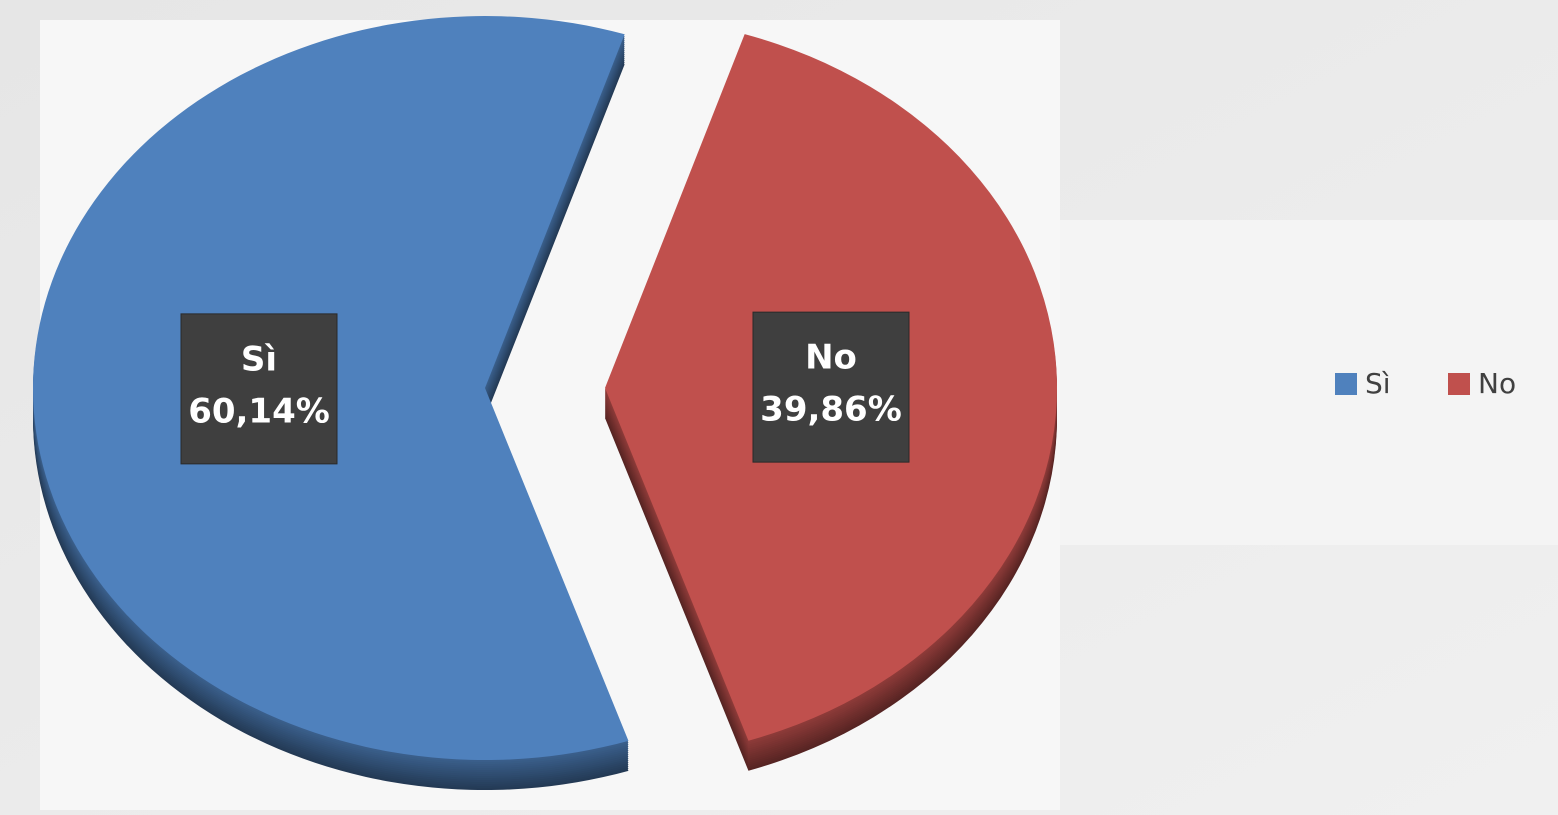  I want to click on data-label-value: 39,86%, so click(831, 410).